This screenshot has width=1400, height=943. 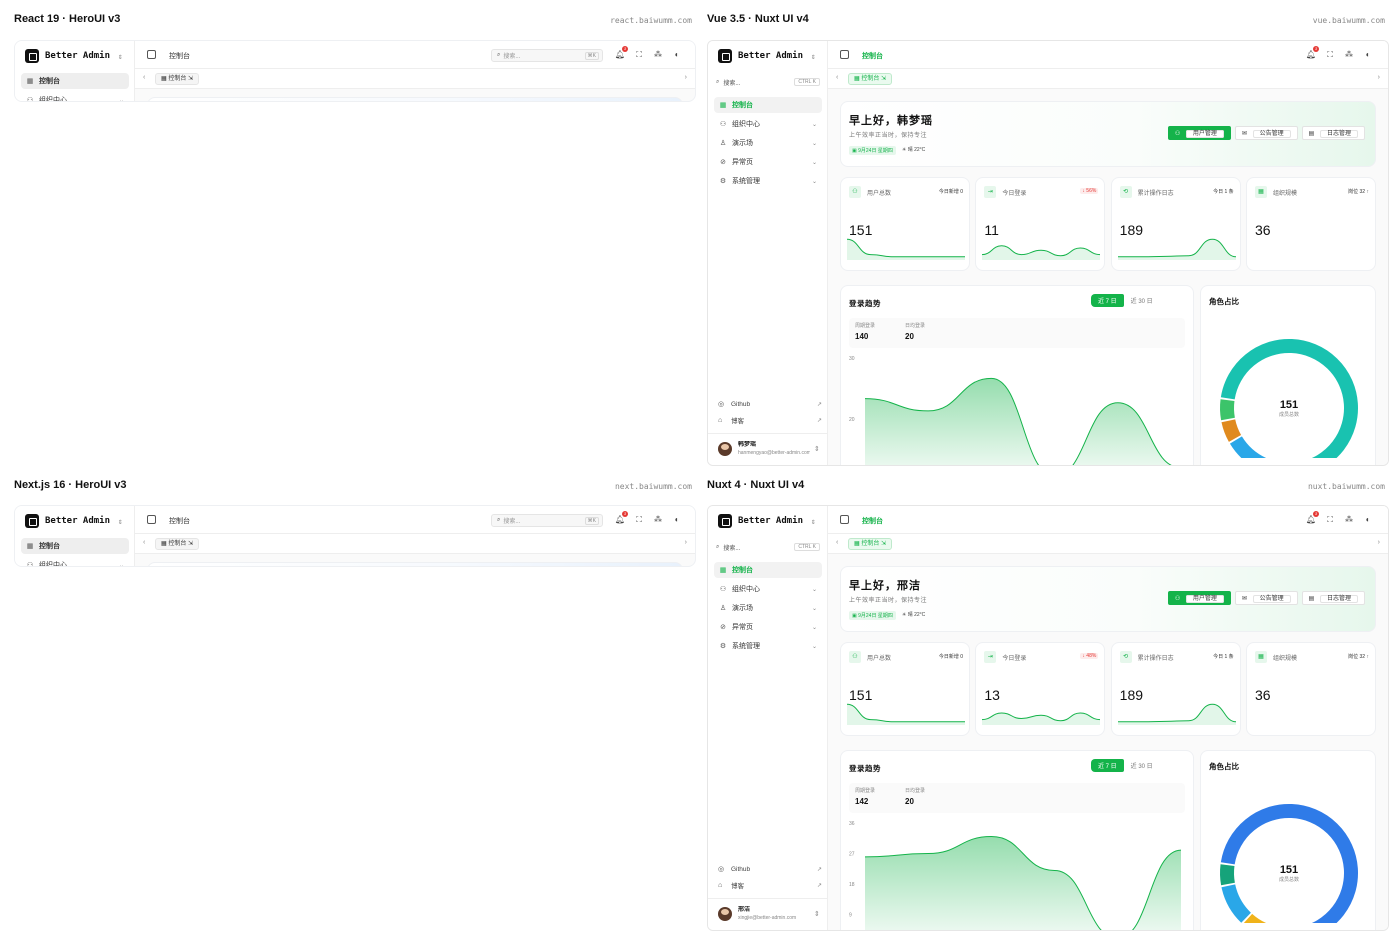 What do you see at coordinates (1224, 766) in the screenshot?
I see `role-title: 角色占比` at bounding box center [1224, 766].